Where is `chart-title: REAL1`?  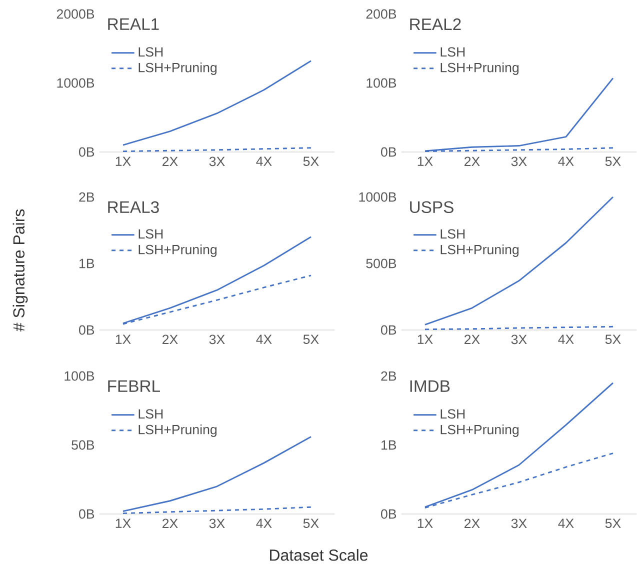 chart-title: REAL1 is located at coordinates (133, 24).